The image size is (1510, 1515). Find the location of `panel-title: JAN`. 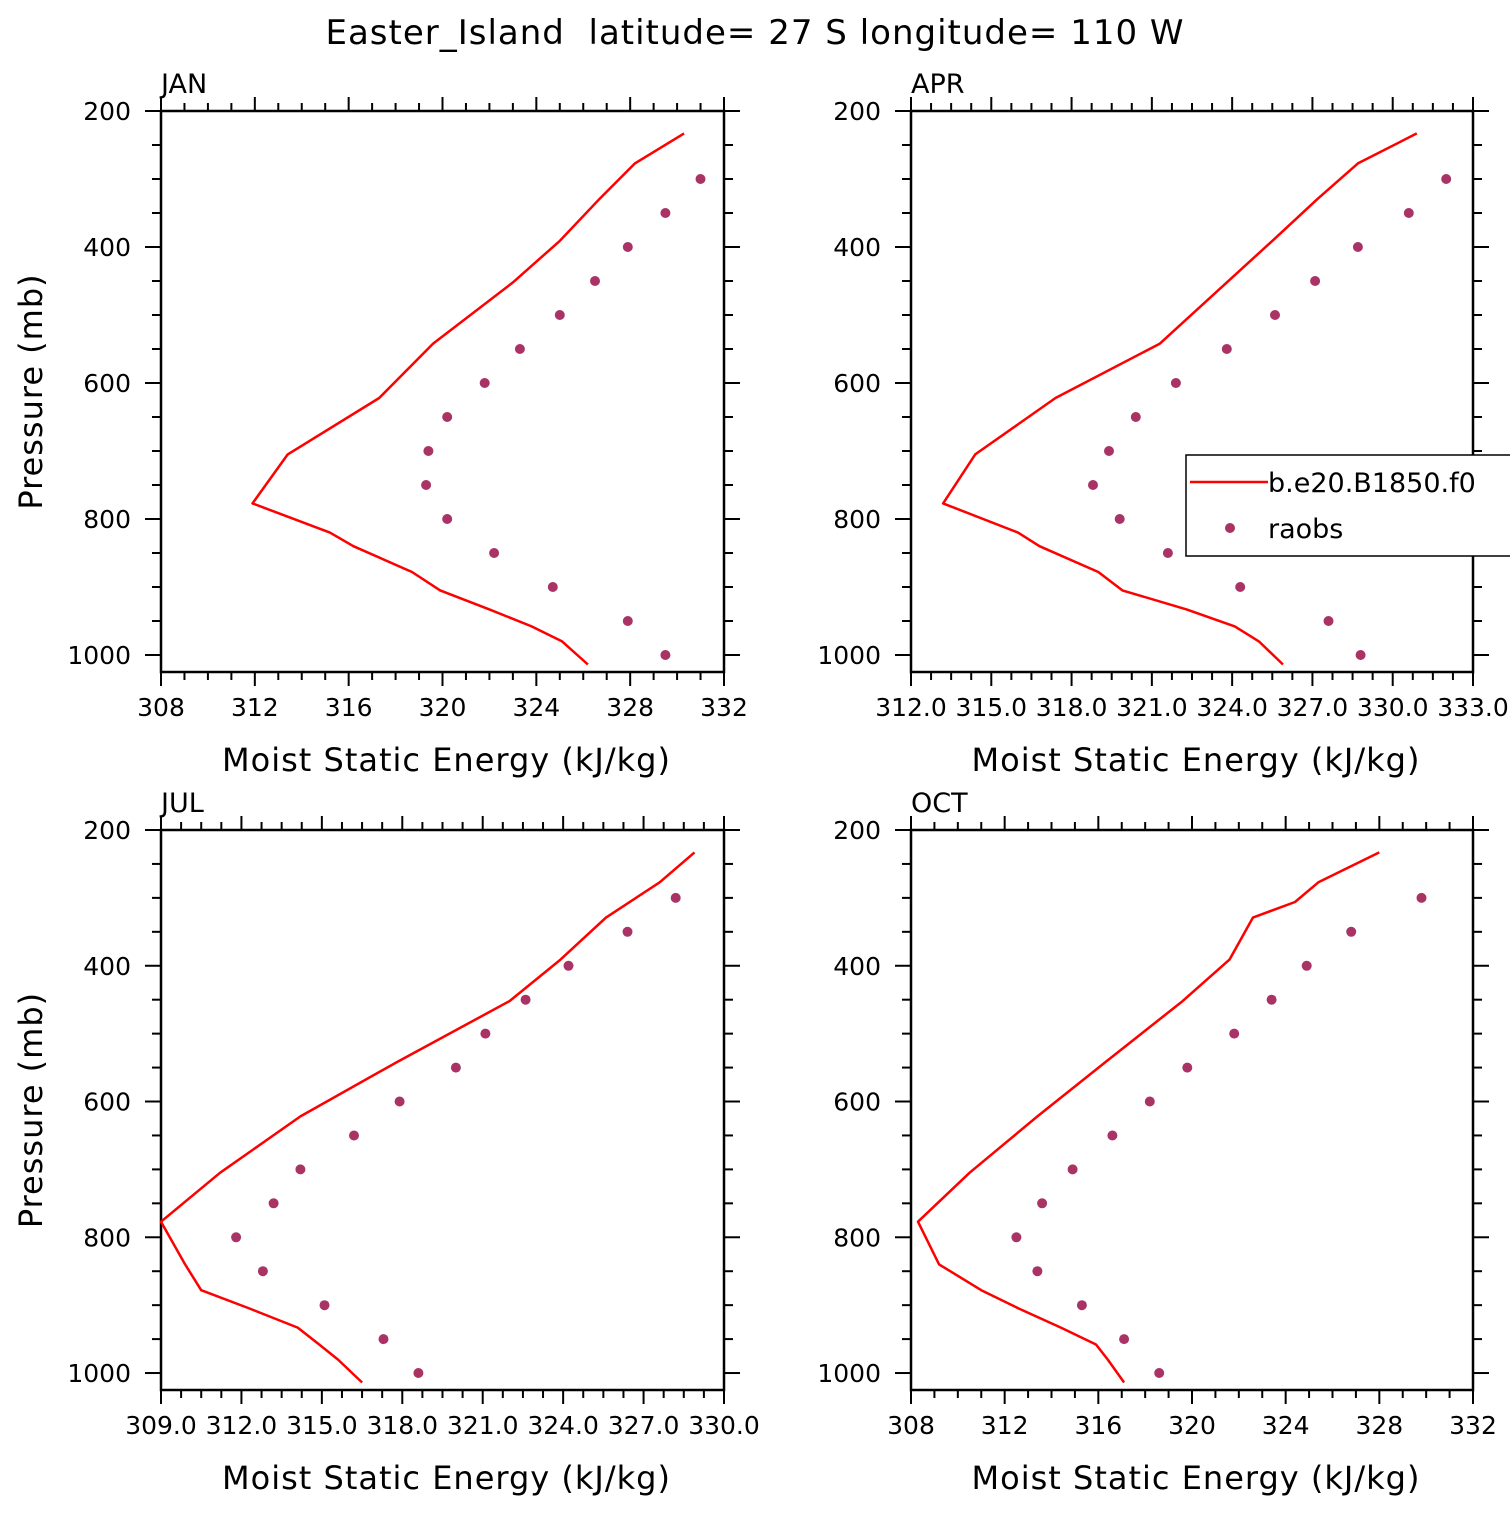

panel-title: JAN is located at coordinates (183, 84).